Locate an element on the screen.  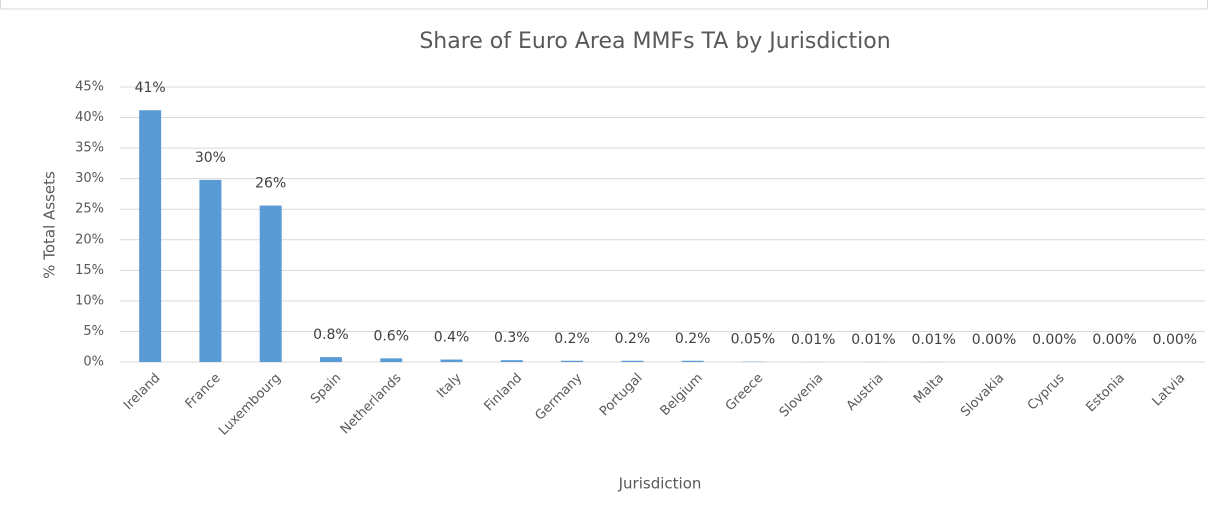
x-tick-label: Estonia is located at coordinates (1105, 393).